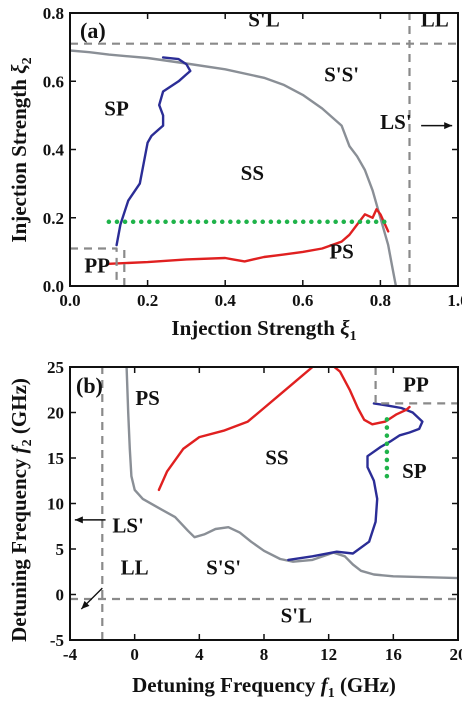  I want to click on panel-a-region-label: SS, so click(252, 173).